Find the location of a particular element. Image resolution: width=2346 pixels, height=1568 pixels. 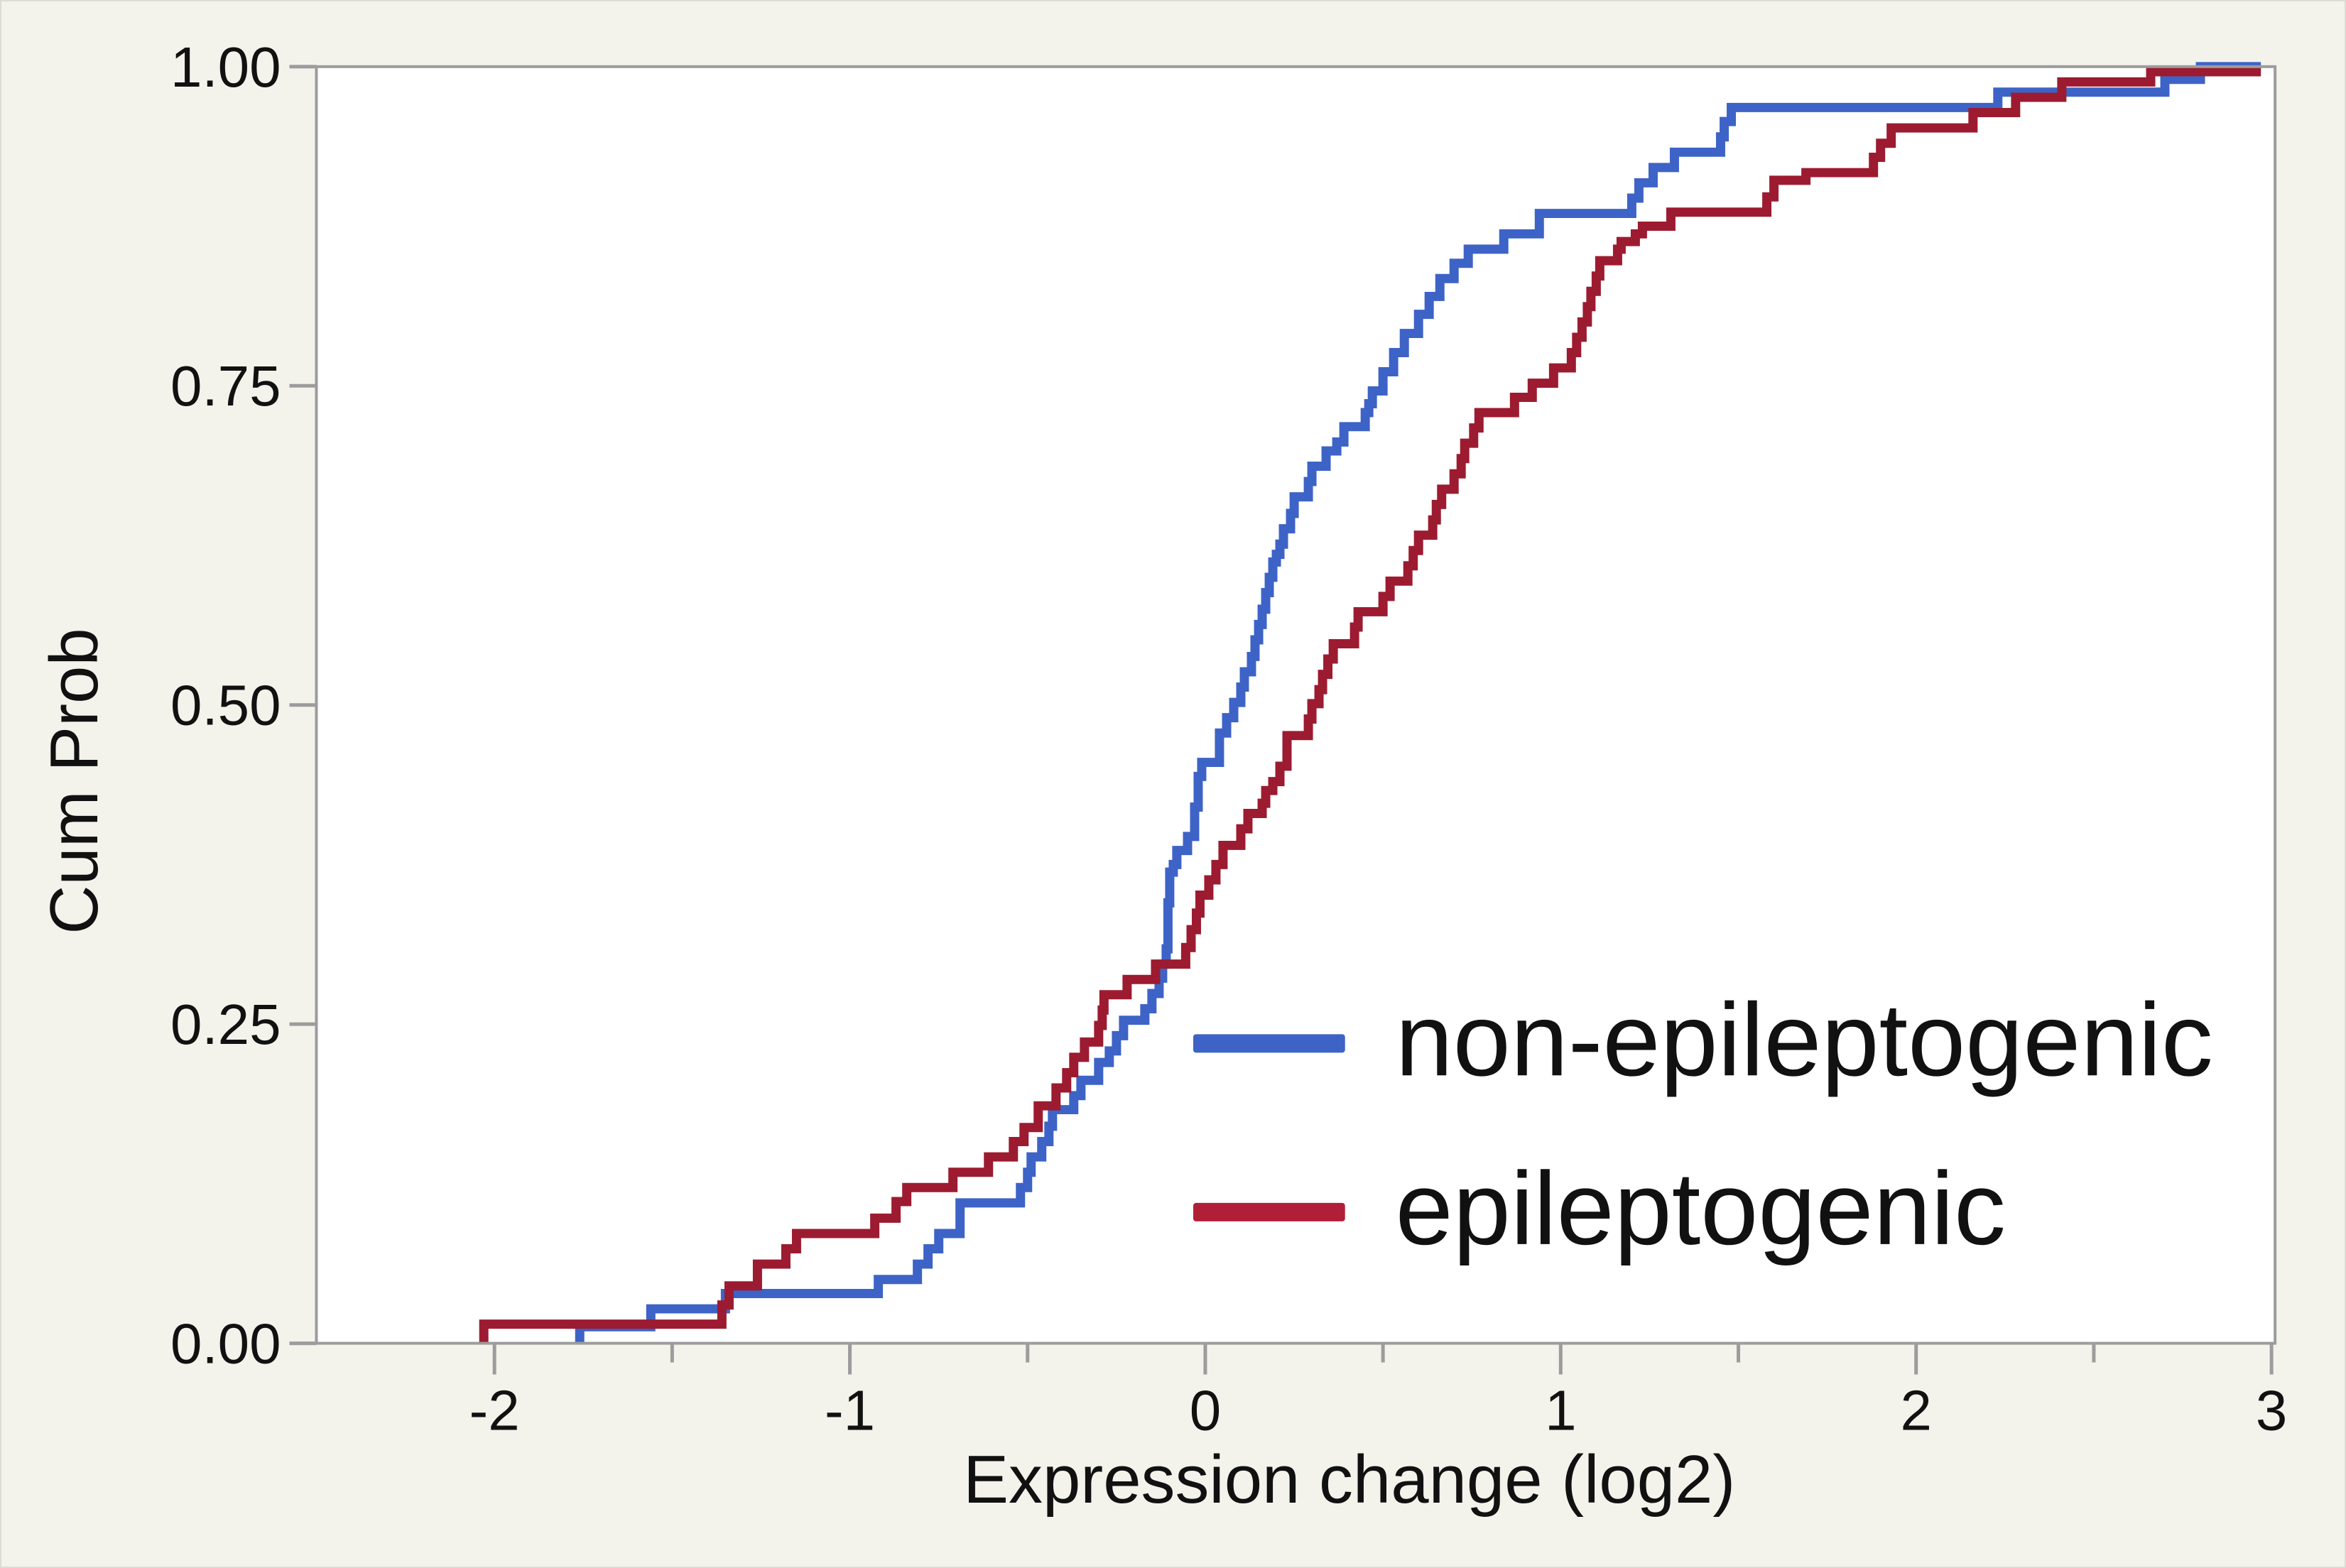

y-tick-label: 0.00 is located at coordinates (225, 1344).